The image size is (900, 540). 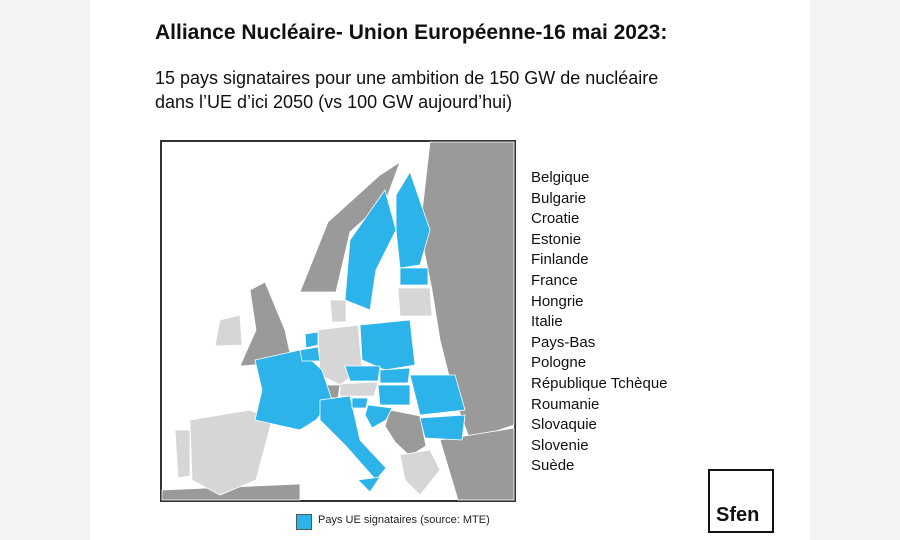 What do you see at coordinates (553, 466) in the screenshot?
I see `country-name: Suède` at bounding box center [553, 466].